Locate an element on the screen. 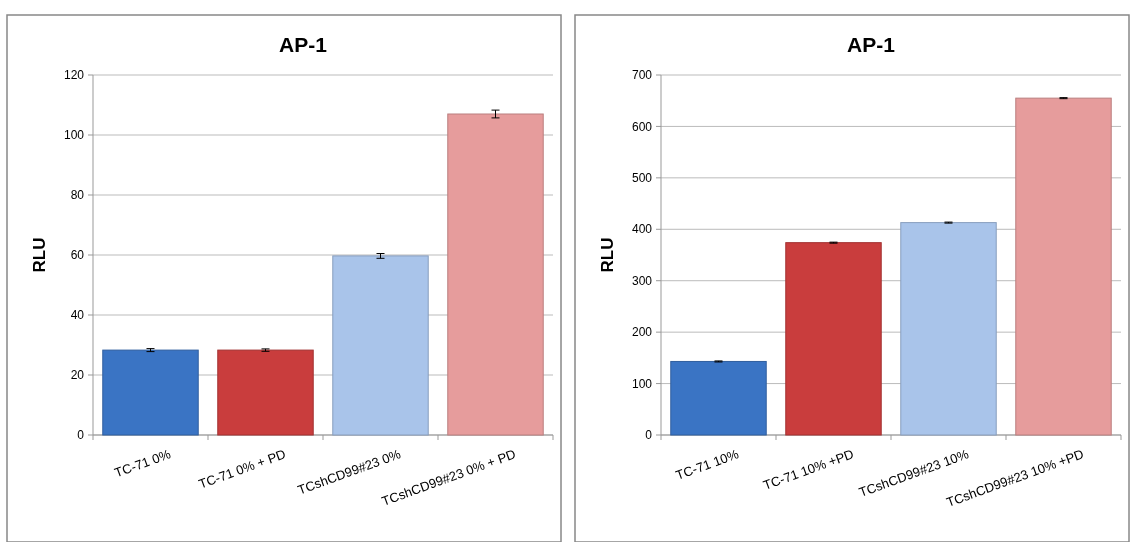 This screenshot has height=542, width=1136. x-tick-label: TC-71 0% + PD is located at coordinates (242, 469).